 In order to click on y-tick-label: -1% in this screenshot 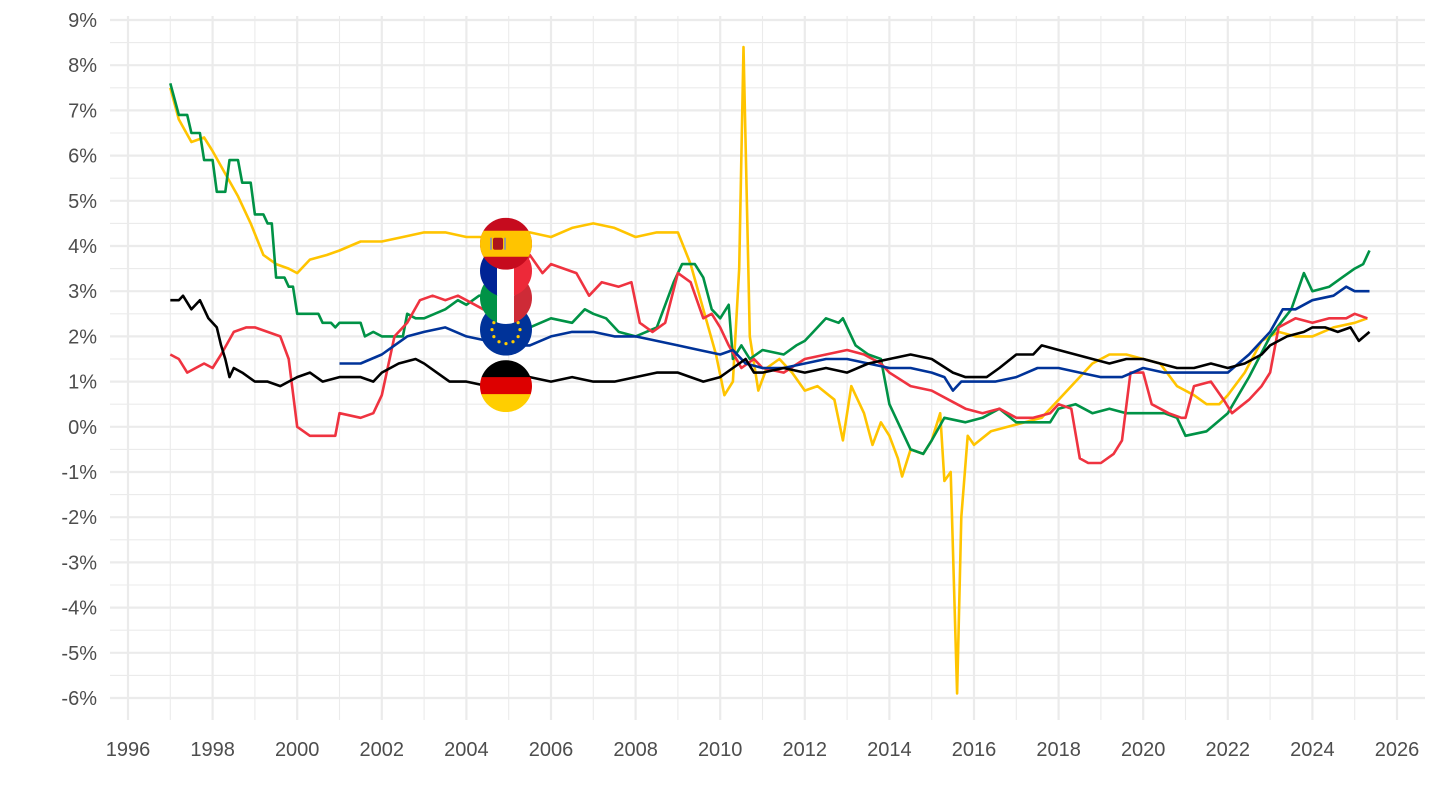, I will do `click(79, 473)`.